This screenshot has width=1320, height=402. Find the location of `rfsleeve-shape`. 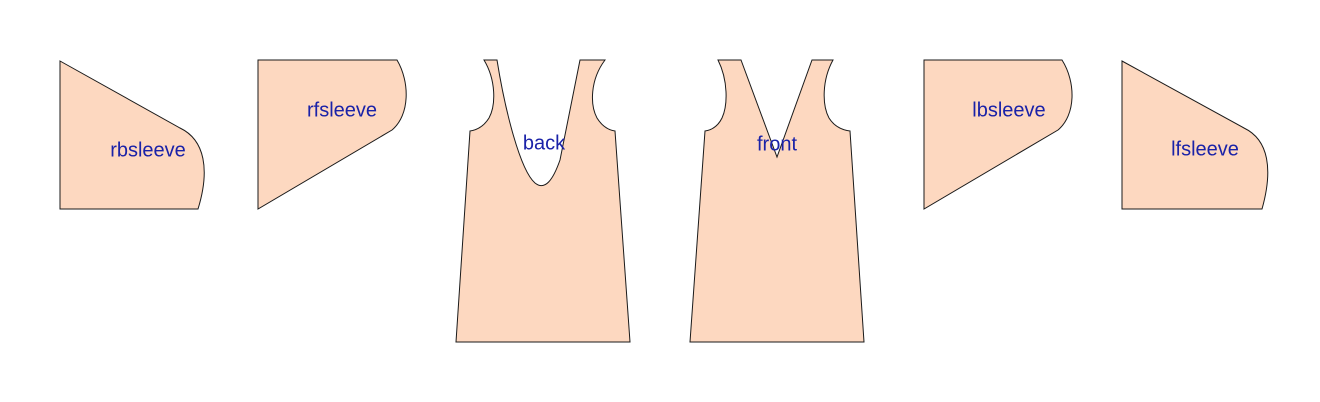

rfsleeve-shape is located at coordinates (332, 134).